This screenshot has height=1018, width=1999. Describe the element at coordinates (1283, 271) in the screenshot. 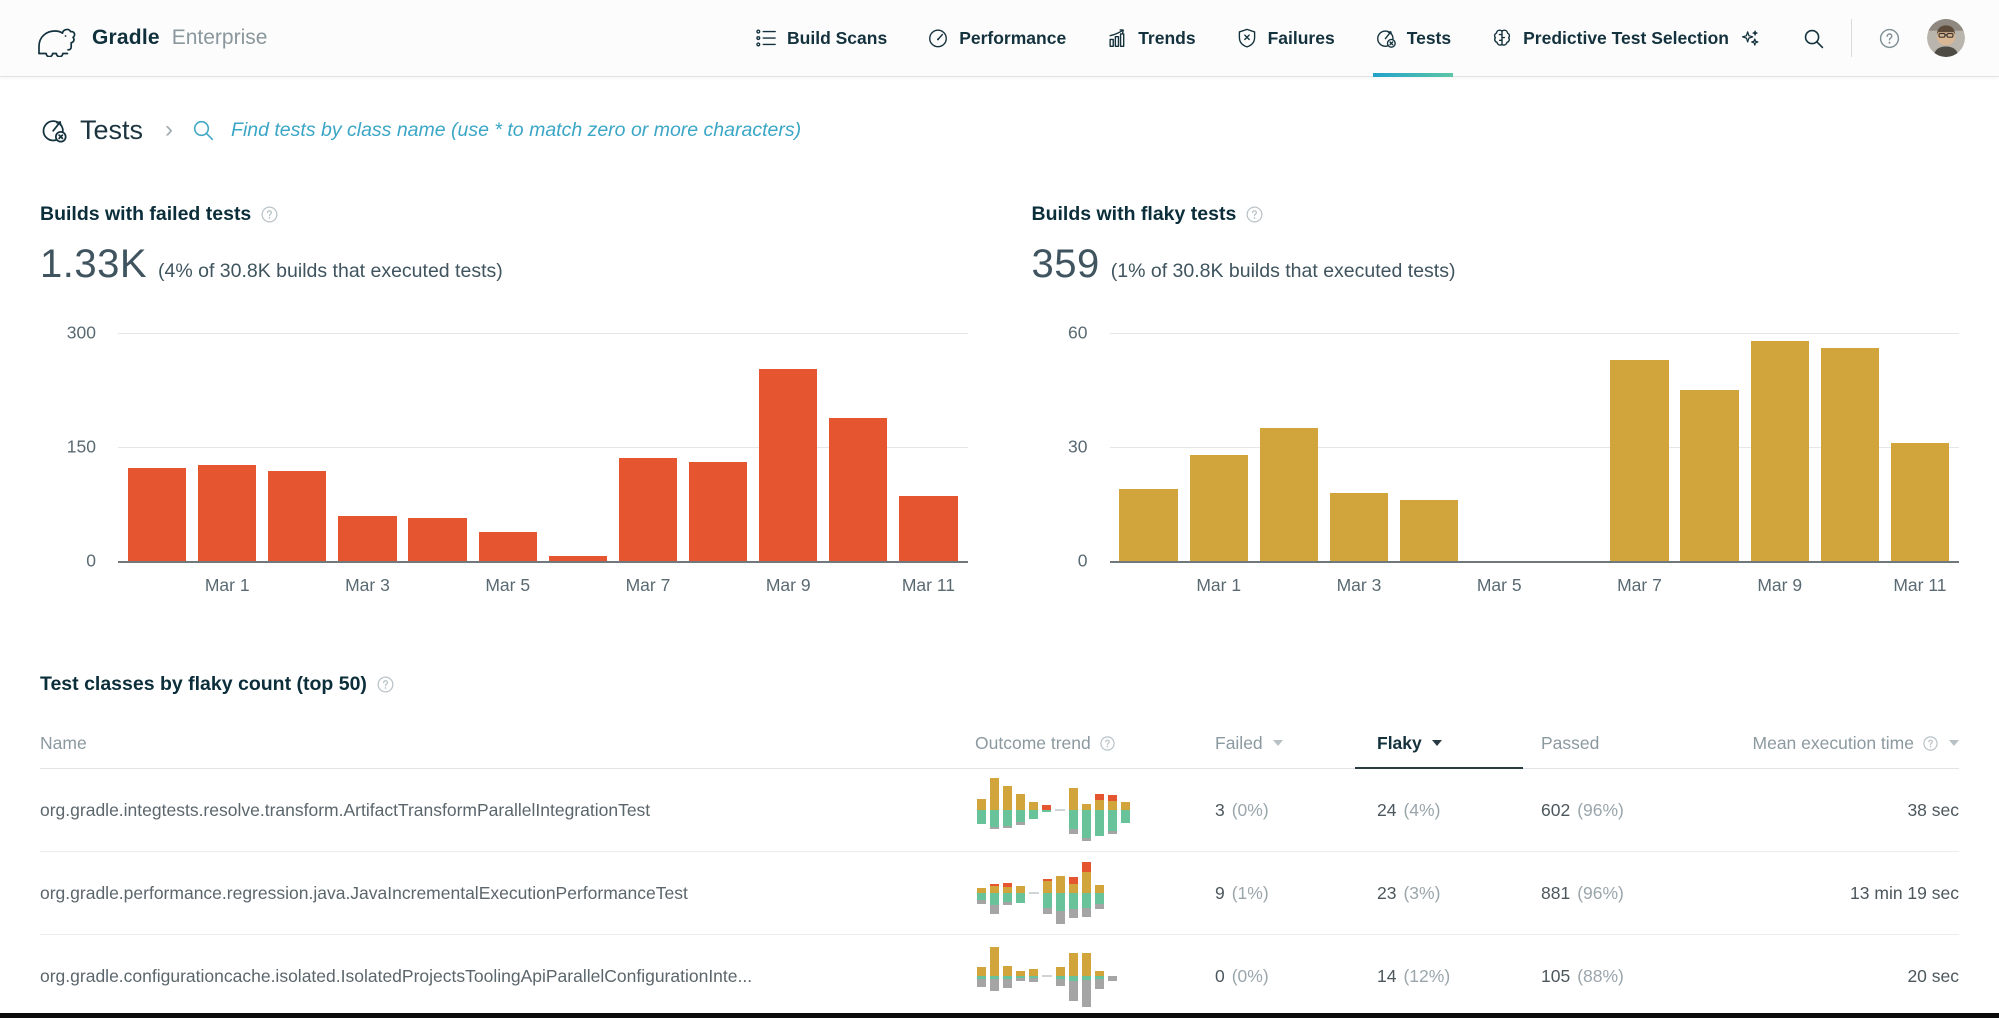

I see `headline-caption: (1% of 30.8K builds that executed tests)` at that location.